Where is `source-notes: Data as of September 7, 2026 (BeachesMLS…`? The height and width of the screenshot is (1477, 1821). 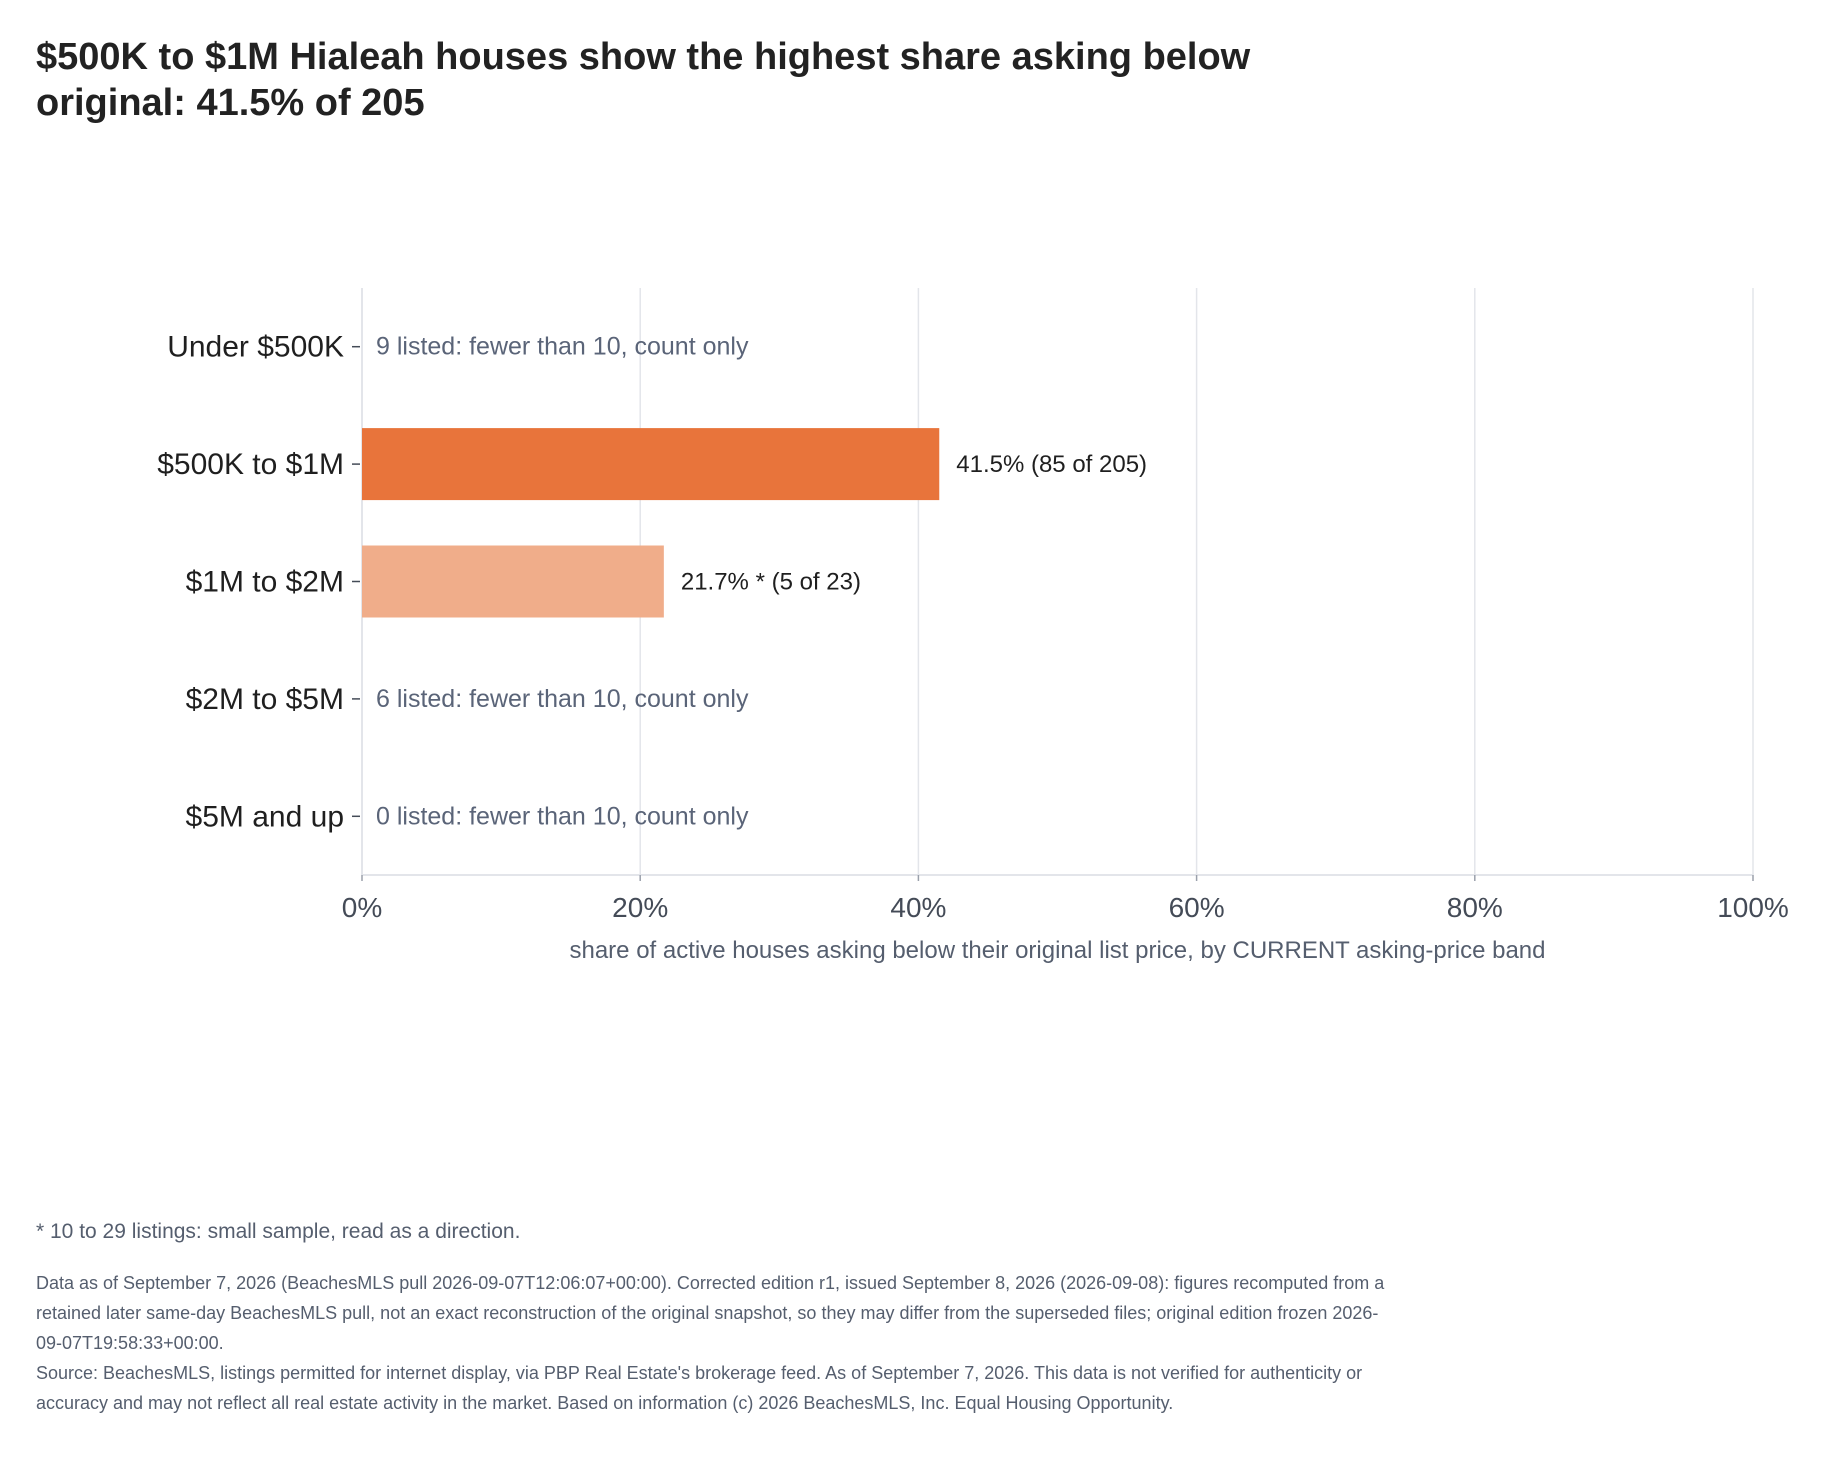
source-notes: Data as of September 7, 2026 (BeachesMLS… is located at coordinates (716, 1343).